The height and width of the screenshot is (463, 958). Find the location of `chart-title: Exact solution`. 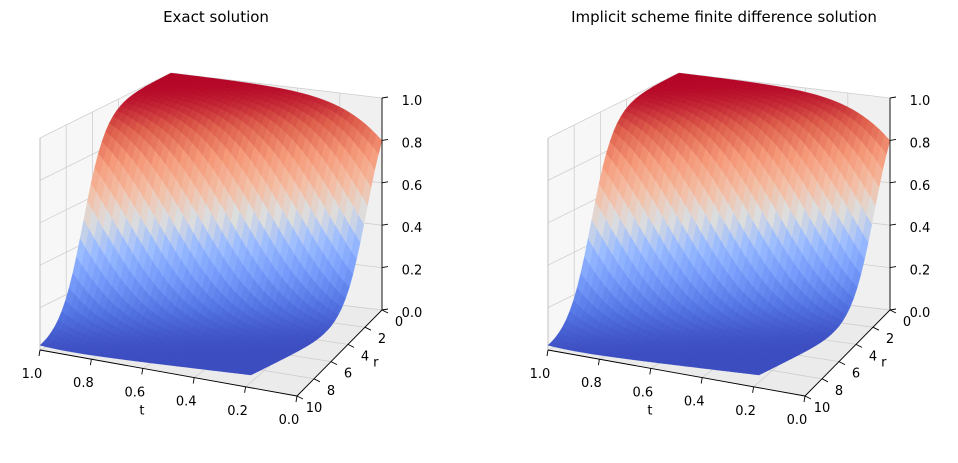

chart-title: Exact solution is located at coordinates (216, 17).